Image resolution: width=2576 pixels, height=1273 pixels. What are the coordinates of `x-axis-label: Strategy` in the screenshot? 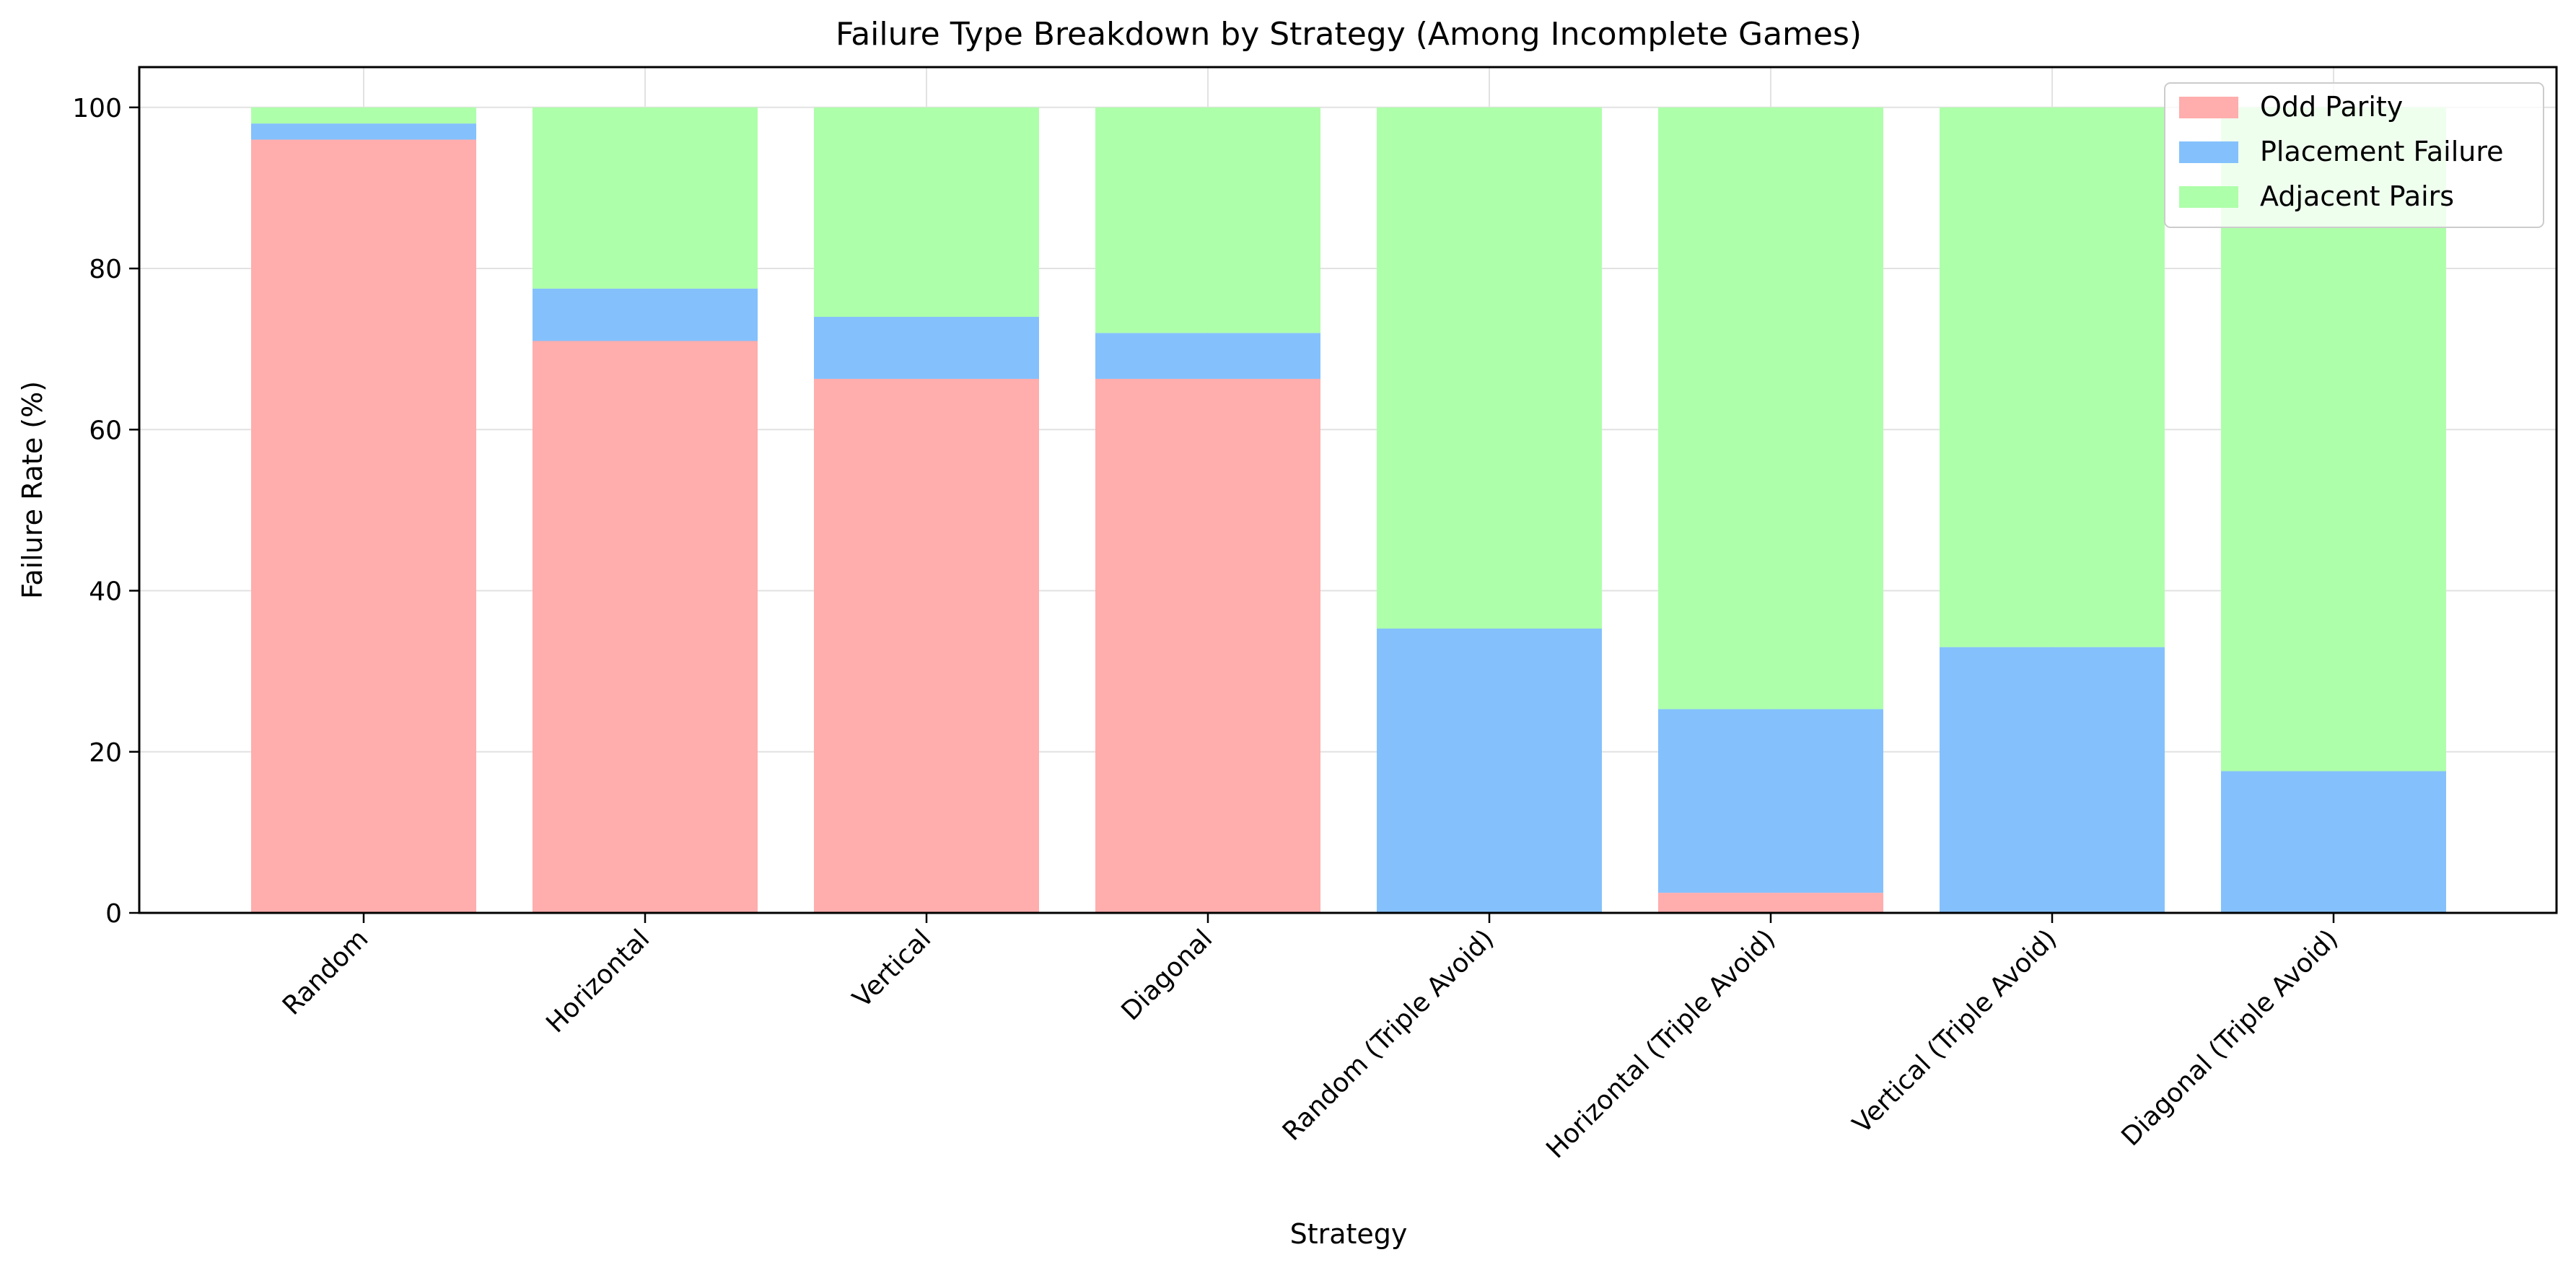 It's located at (1349, 1234).